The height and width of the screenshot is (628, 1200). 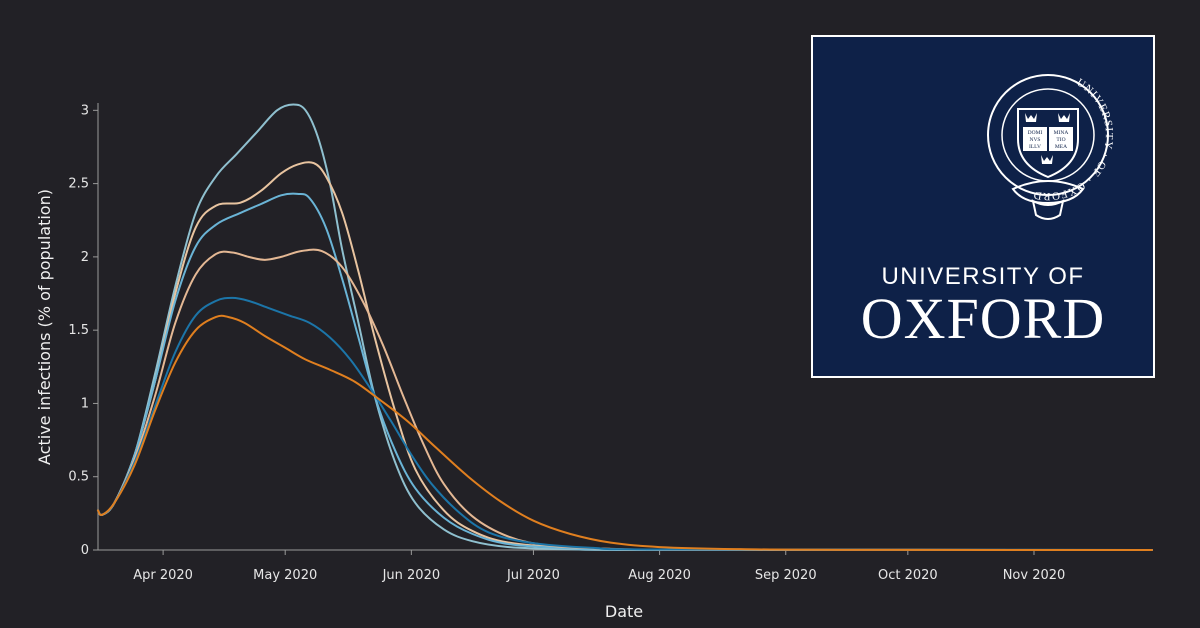 I want to click on y-ticks: 0 0.5 1 1.5 2 2.5 3, so click(x=83, y=330).